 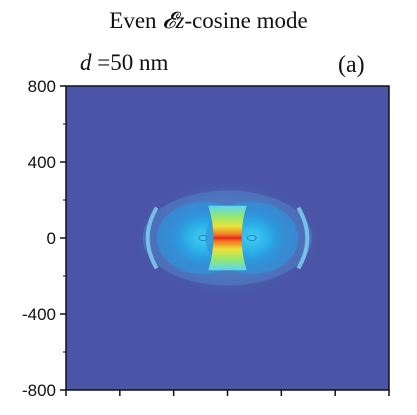 What do you see at coordinates (136, 20) in the screenshot?
I see `title-prefix: Even` at bounding box center [136, 20].